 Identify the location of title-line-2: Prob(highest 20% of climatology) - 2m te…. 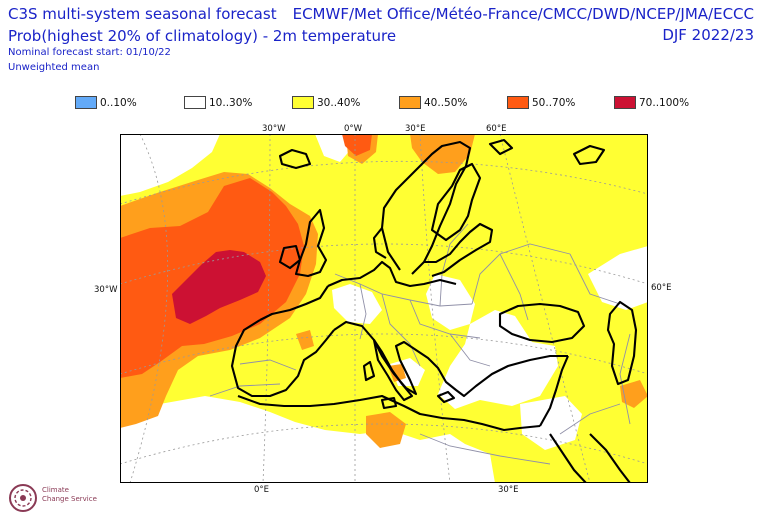
(202, 36).